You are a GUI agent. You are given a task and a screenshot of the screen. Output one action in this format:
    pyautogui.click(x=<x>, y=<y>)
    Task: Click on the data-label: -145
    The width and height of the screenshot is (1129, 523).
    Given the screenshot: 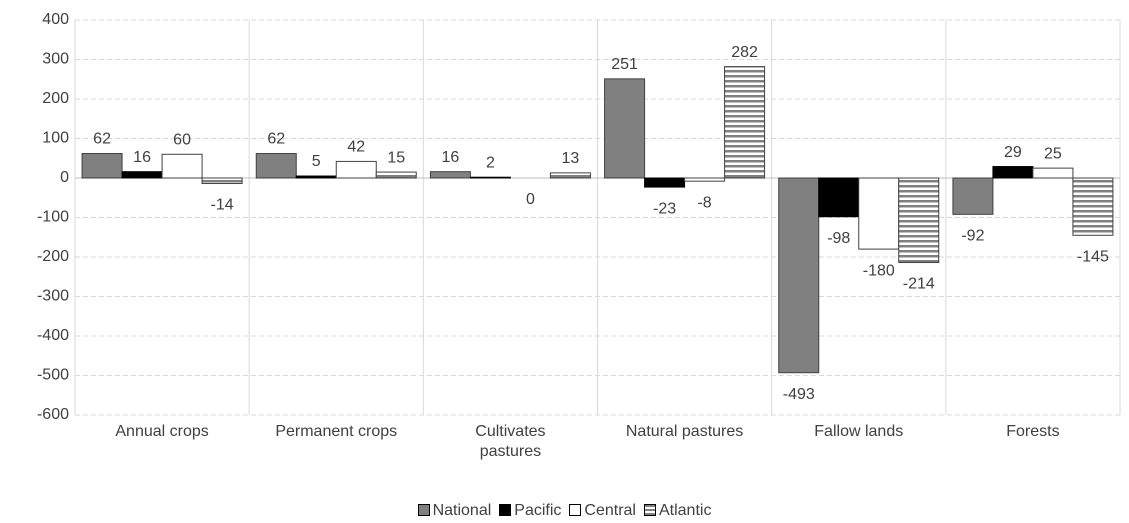 What is the action you would take?
    pyautogui.click(x=1093, y=256)
    